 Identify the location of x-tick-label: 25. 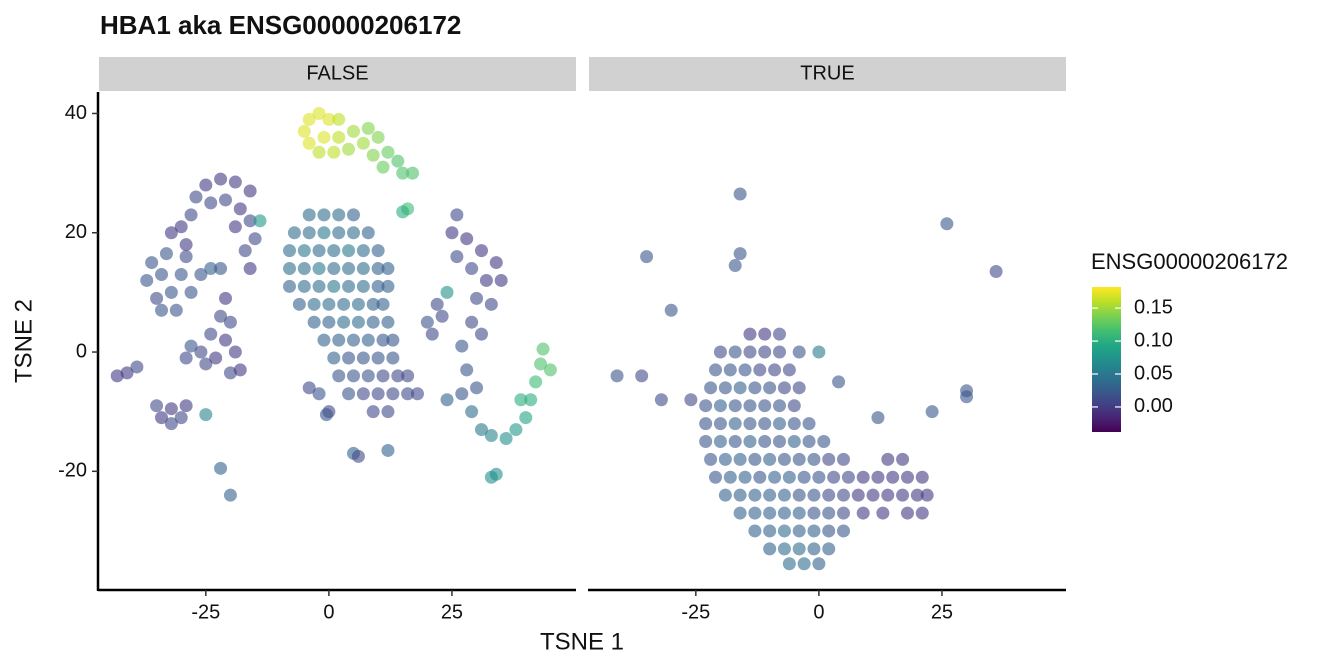
(942, 612).